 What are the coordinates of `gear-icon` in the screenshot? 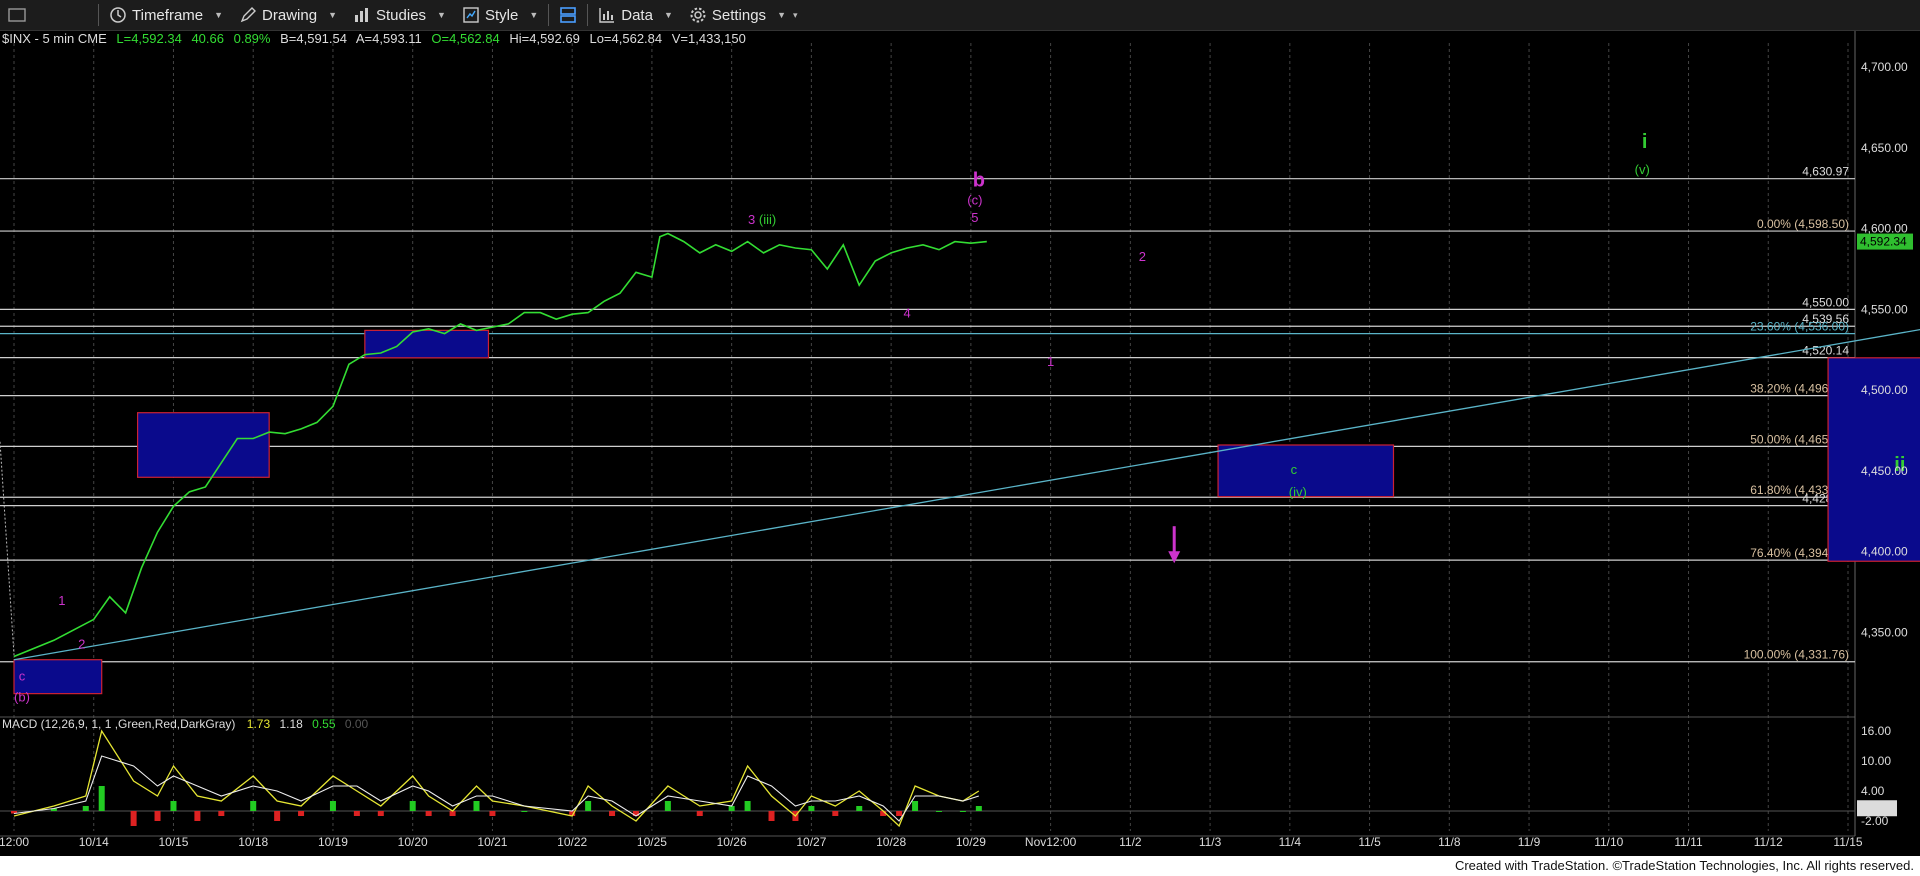 It's located at (698, 15).